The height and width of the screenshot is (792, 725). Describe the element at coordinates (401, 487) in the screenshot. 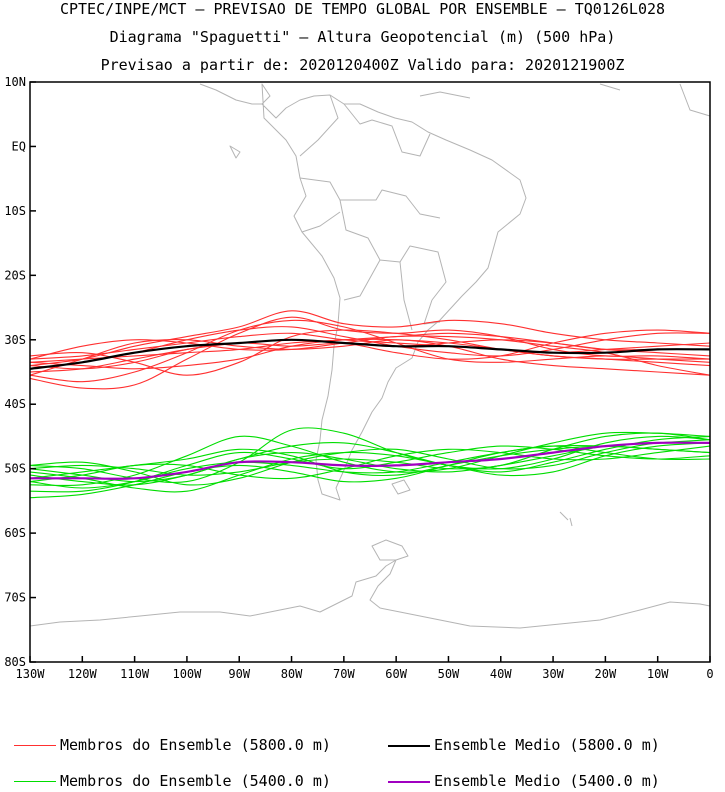

I see `falklands` at that location.